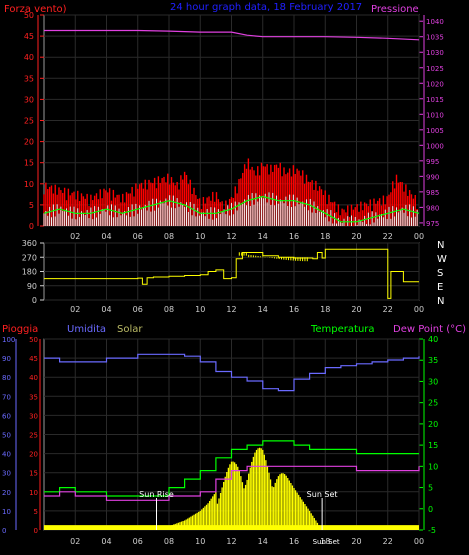 Image resolution: width=469 pixels, height=555 pixels. What do you see at coordinates (433, 381) in the screenshot?
I see `temperature-y-tick-label: 30` at bounding box center [433, 381].